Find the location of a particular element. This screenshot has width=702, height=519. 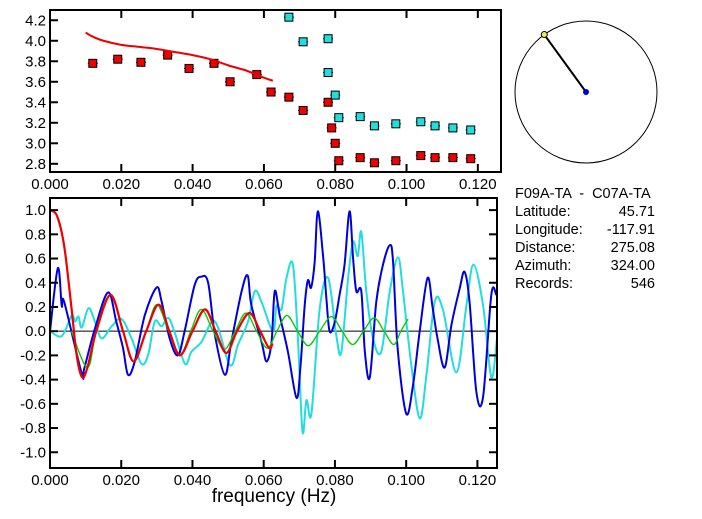

records-label: Records: is located at coordinates (544, 284).